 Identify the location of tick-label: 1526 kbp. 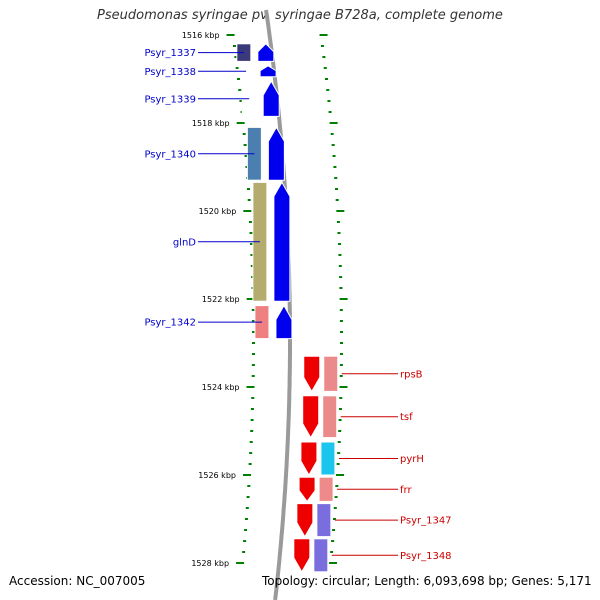
(217, 475).